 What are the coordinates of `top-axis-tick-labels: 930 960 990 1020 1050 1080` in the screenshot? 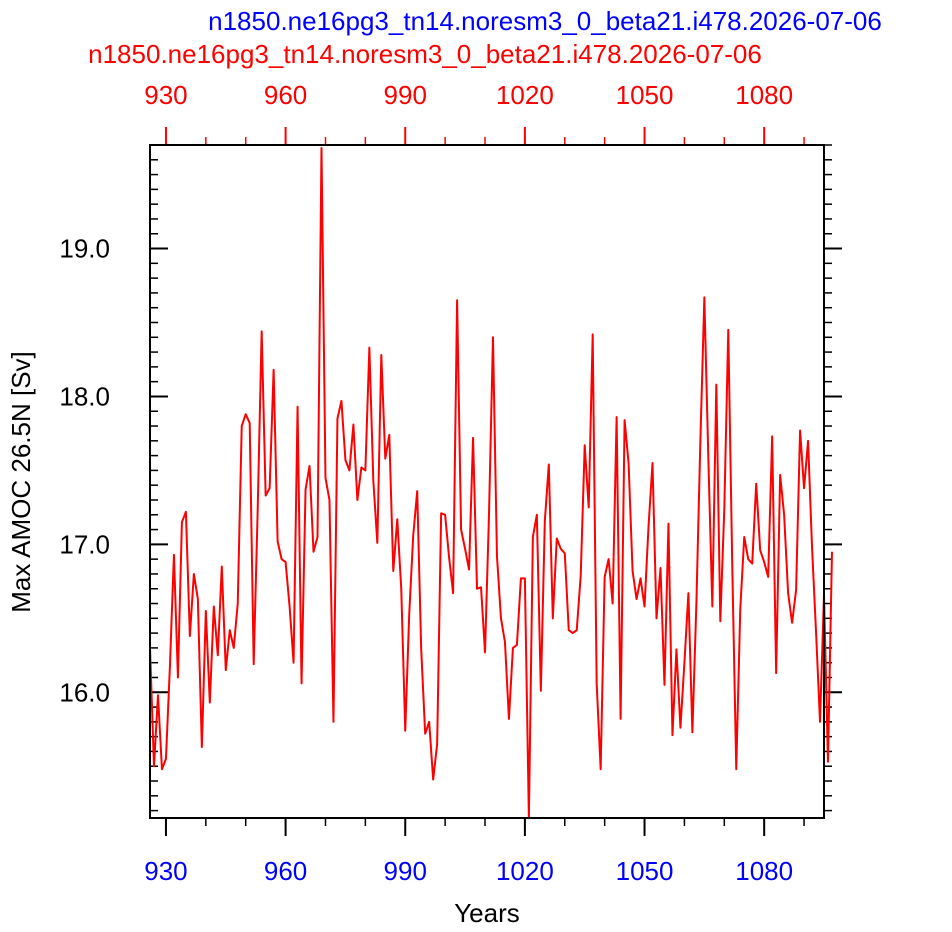 It's located at (468, 95).